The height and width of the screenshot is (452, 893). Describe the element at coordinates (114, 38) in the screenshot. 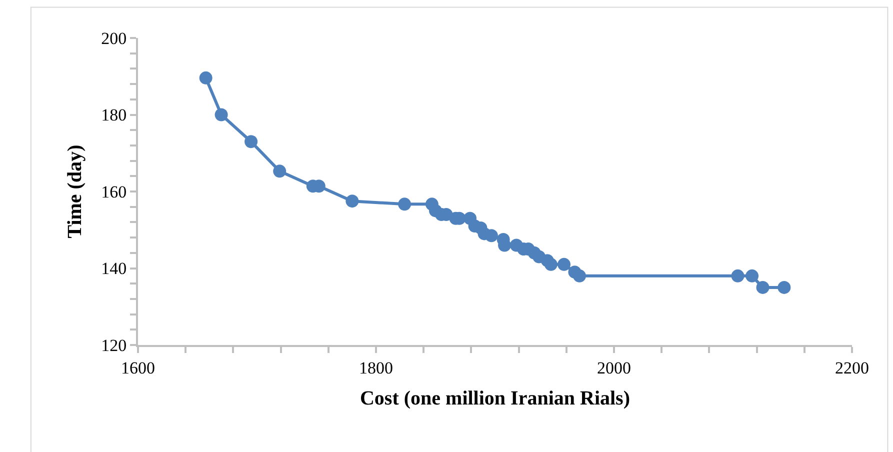

I see `y-tick-label: 200` at that location.